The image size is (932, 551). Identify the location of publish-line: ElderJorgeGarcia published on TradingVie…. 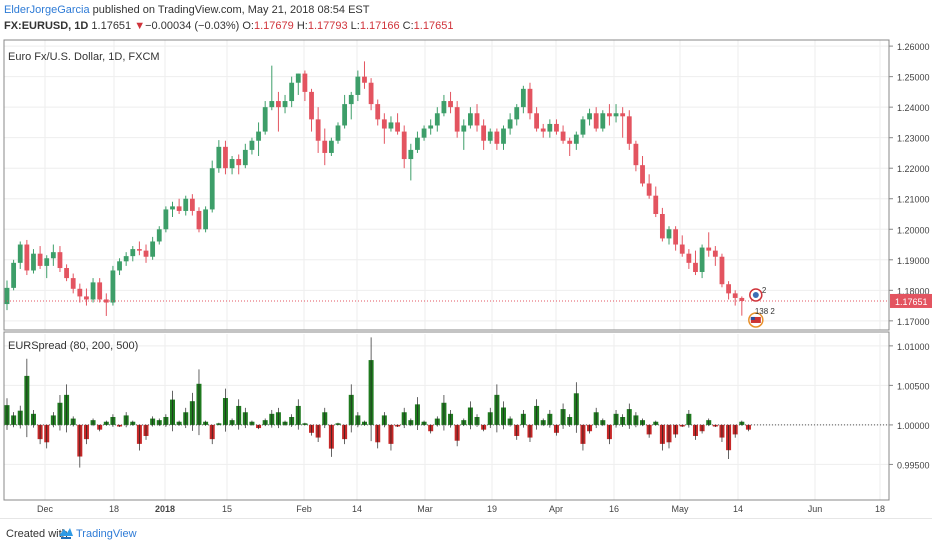
(466, 10).